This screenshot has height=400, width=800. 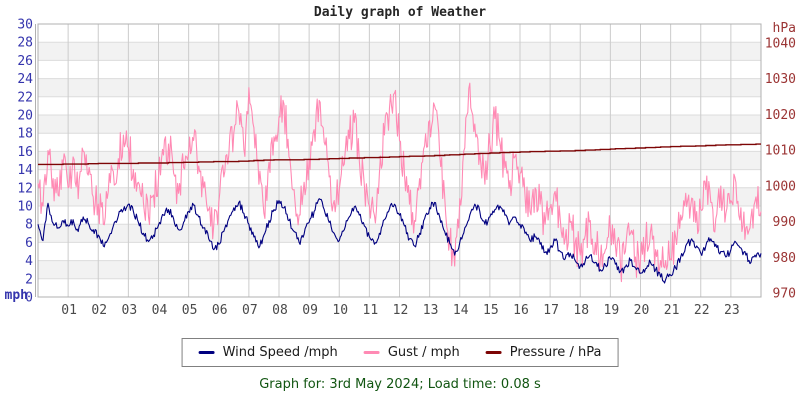 What do you see at coordinates (310, 310) in the screenshot?
I see `svg-text: 09` at bounding box center [310, 310].